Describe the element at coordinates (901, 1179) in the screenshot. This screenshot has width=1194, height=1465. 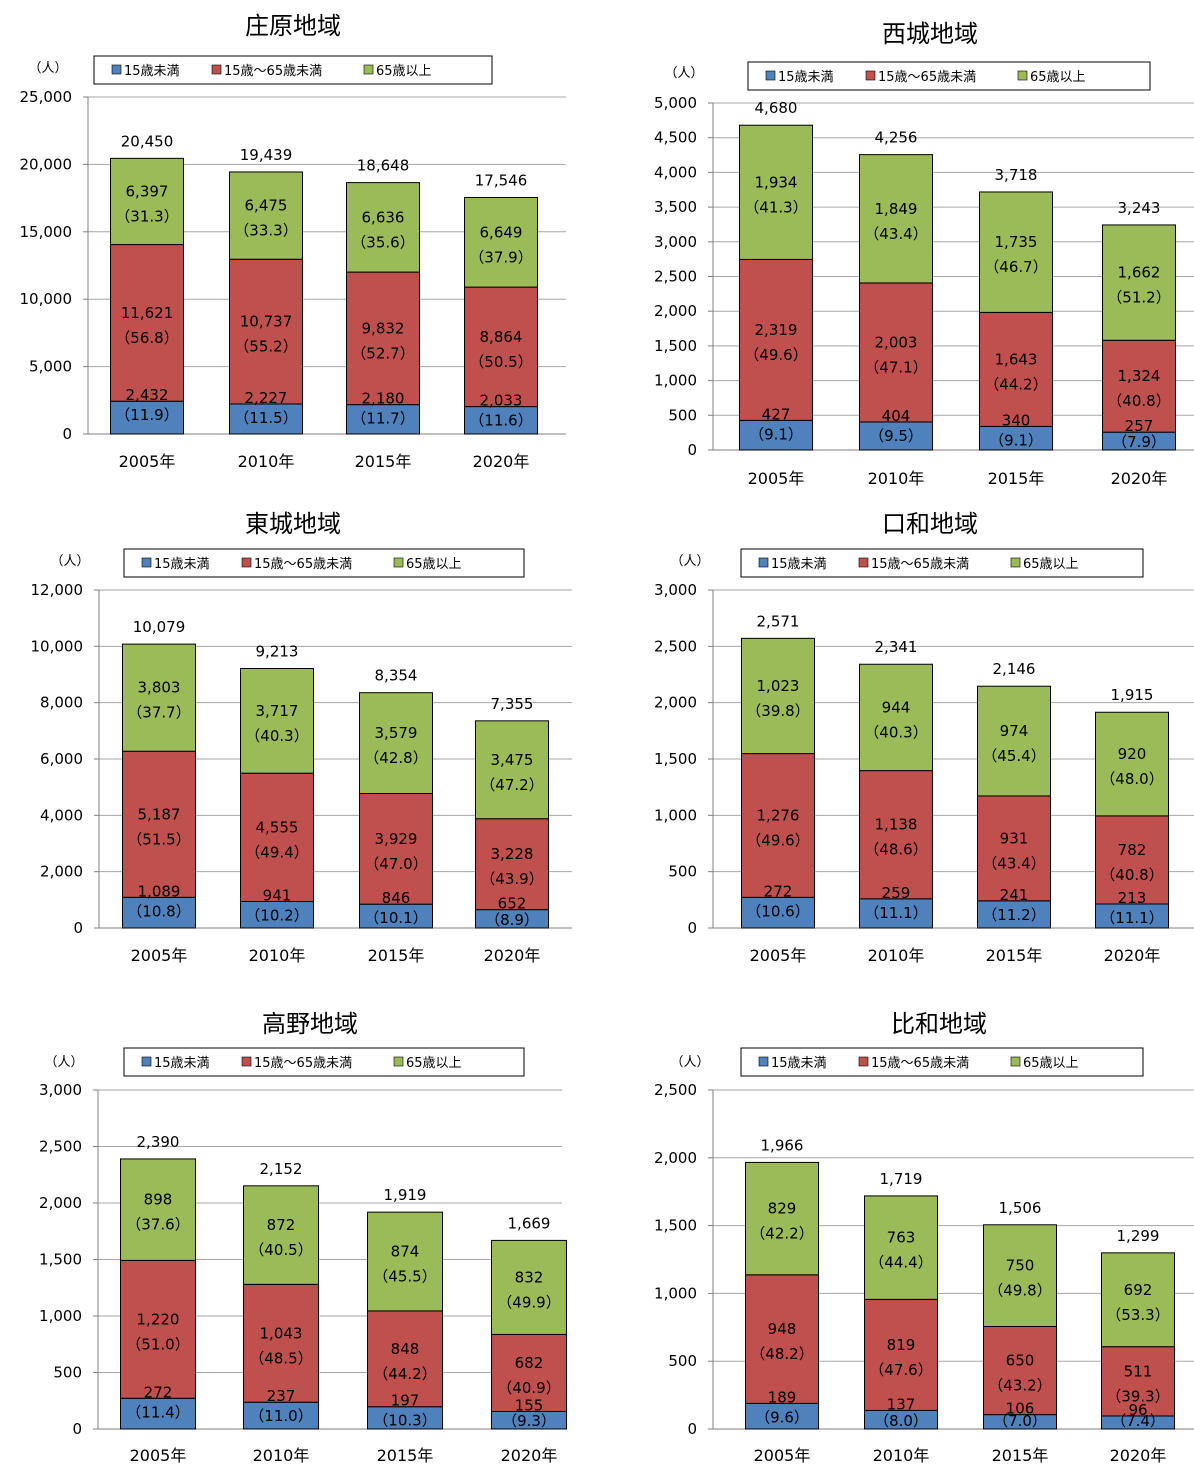
I see `total-label: 1,719` at that location.